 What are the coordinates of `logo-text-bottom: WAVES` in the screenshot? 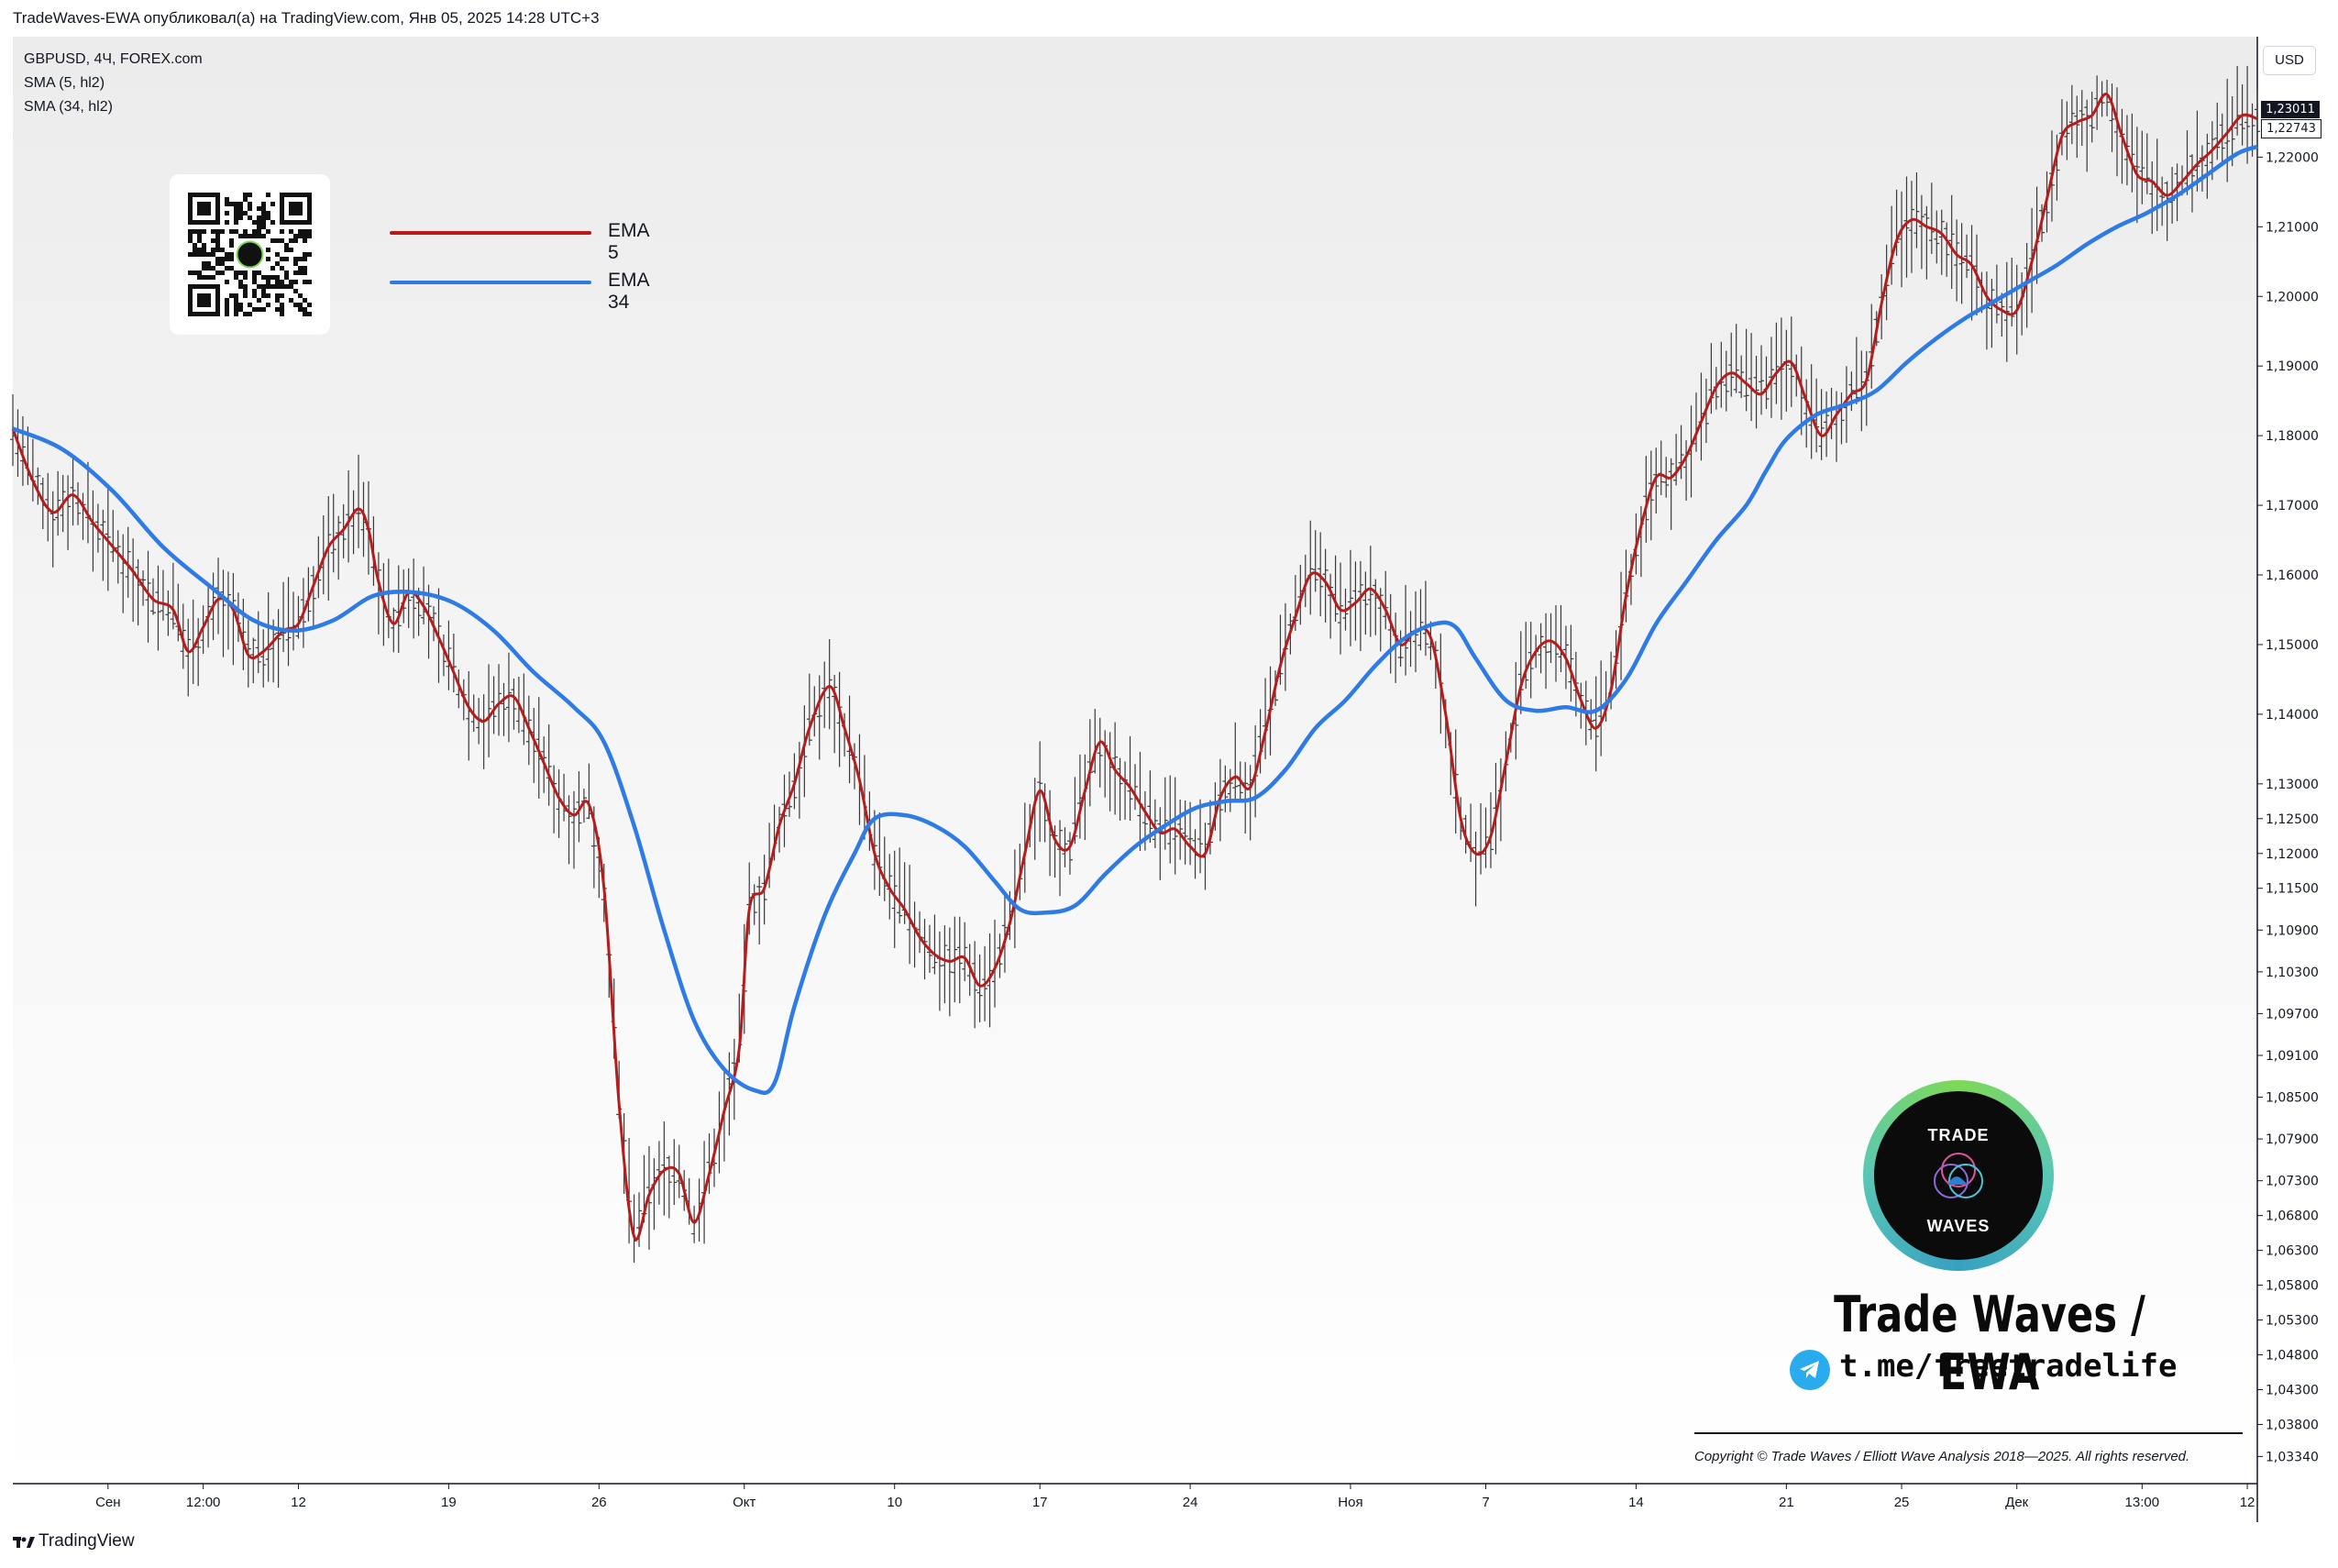 It's located at (1958, 1226).